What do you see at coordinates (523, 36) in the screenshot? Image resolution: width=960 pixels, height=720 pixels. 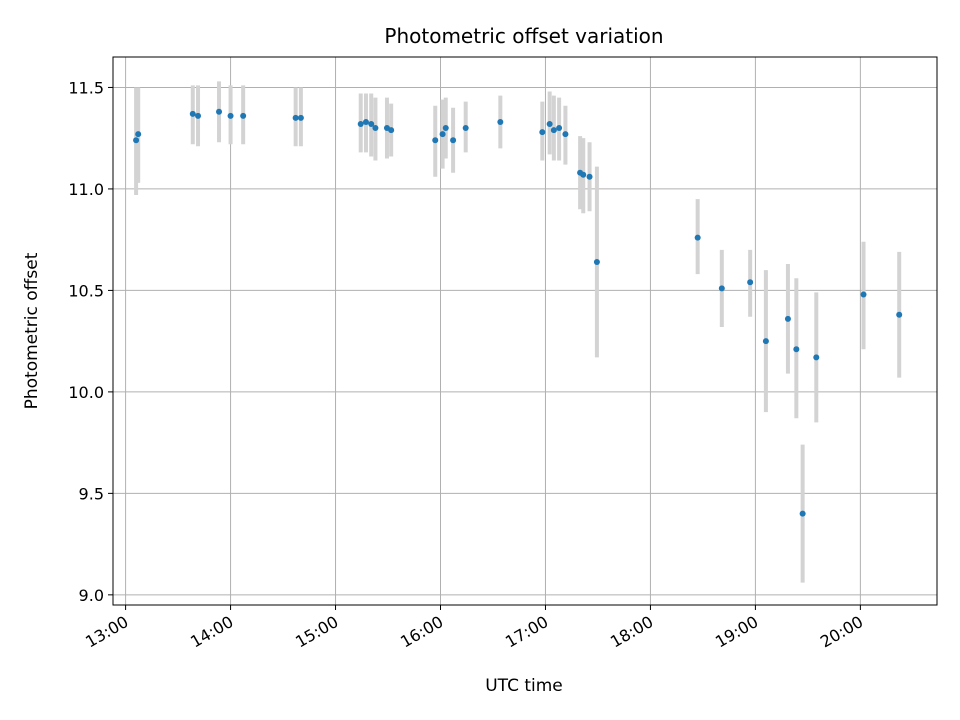 I see `chart-title: Photometric offset variation` at bounding box center [523, 36].